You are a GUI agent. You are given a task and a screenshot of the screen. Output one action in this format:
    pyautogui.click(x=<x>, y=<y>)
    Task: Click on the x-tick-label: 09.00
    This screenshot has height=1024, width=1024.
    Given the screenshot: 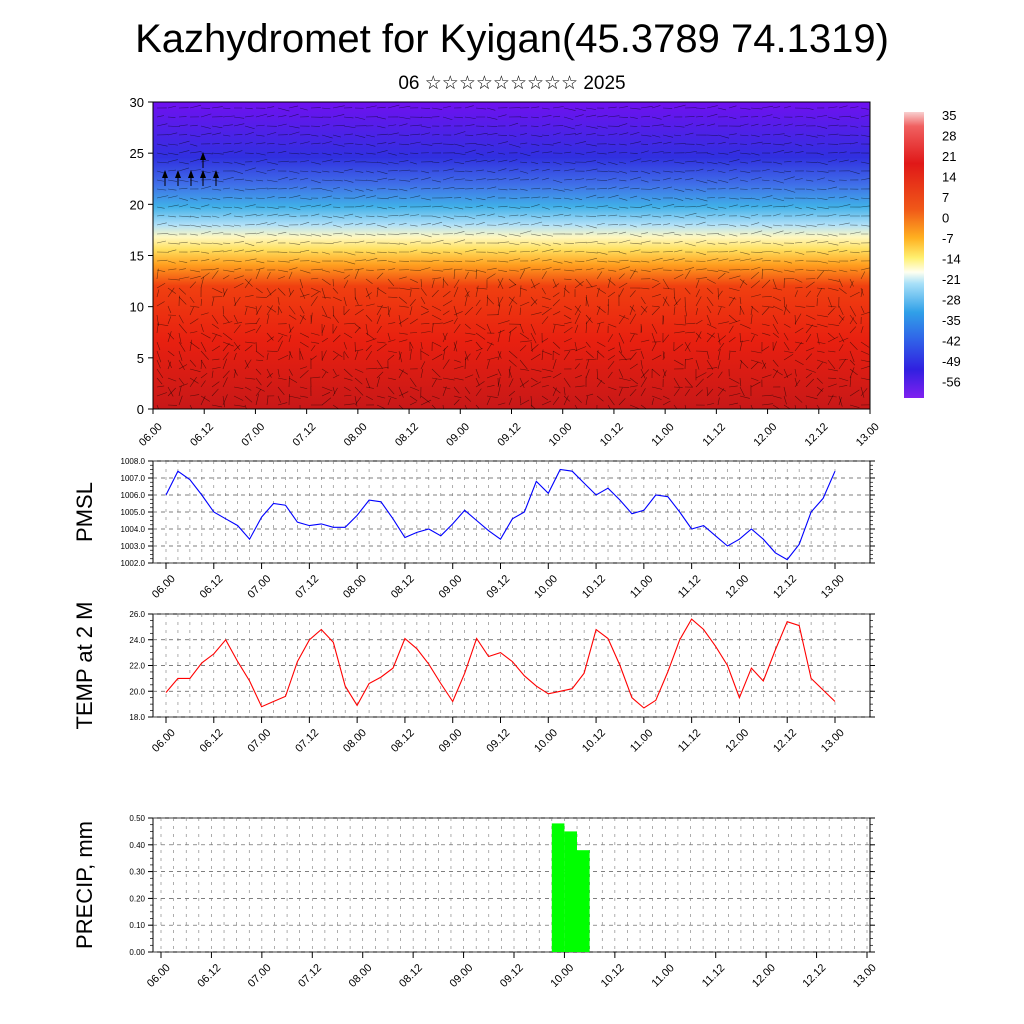 What is the action you would take?
    pyautogui.click(x=458, y=435)
    